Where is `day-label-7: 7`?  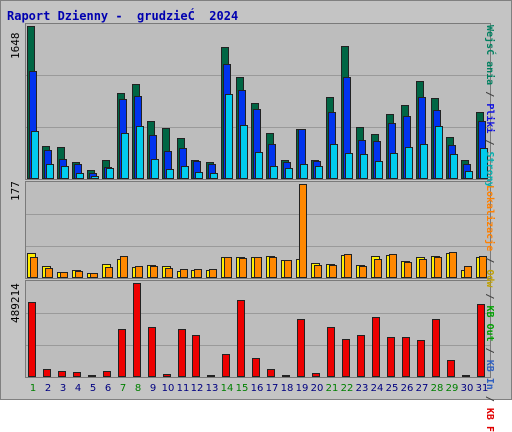 day-label-7: 7 is located at coordinates (123, 388).